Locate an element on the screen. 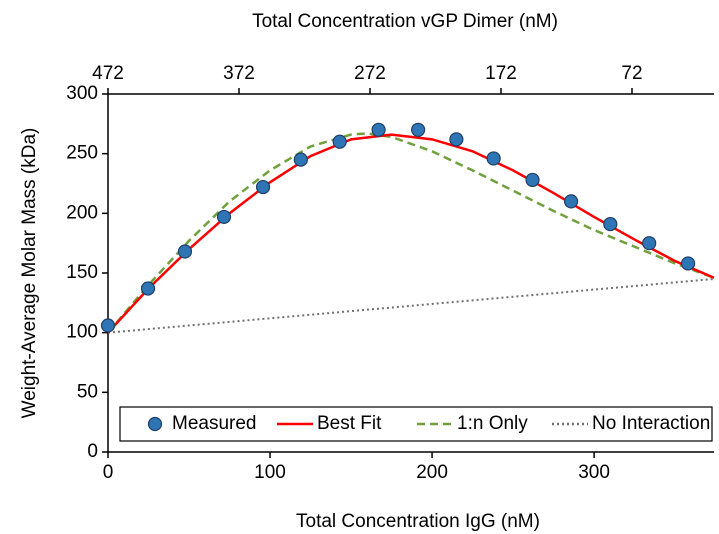 Image resolution: width=719 pixels, height=534 pixels. legend-label: Measured is located at coordinates (214, 423).